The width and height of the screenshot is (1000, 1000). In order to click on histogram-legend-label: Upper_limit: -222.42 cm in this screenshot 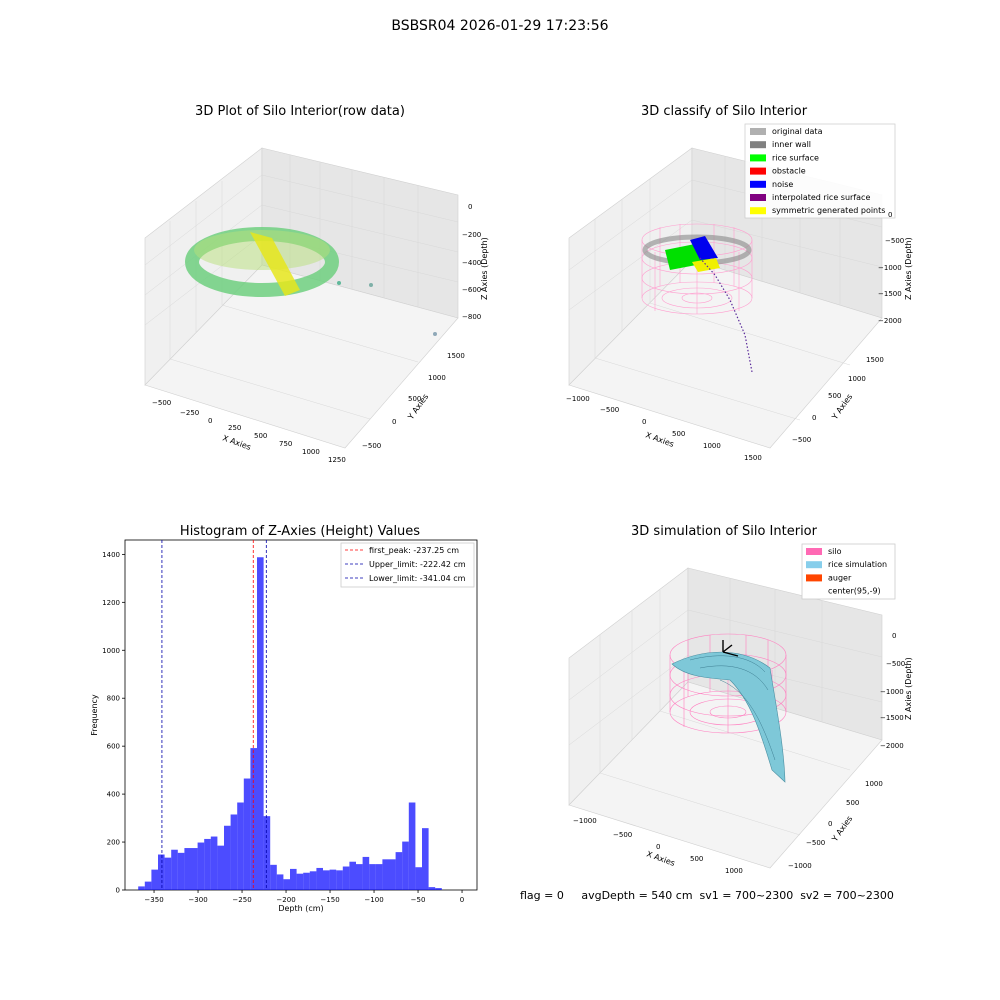, I will do `click(417, 564)`.